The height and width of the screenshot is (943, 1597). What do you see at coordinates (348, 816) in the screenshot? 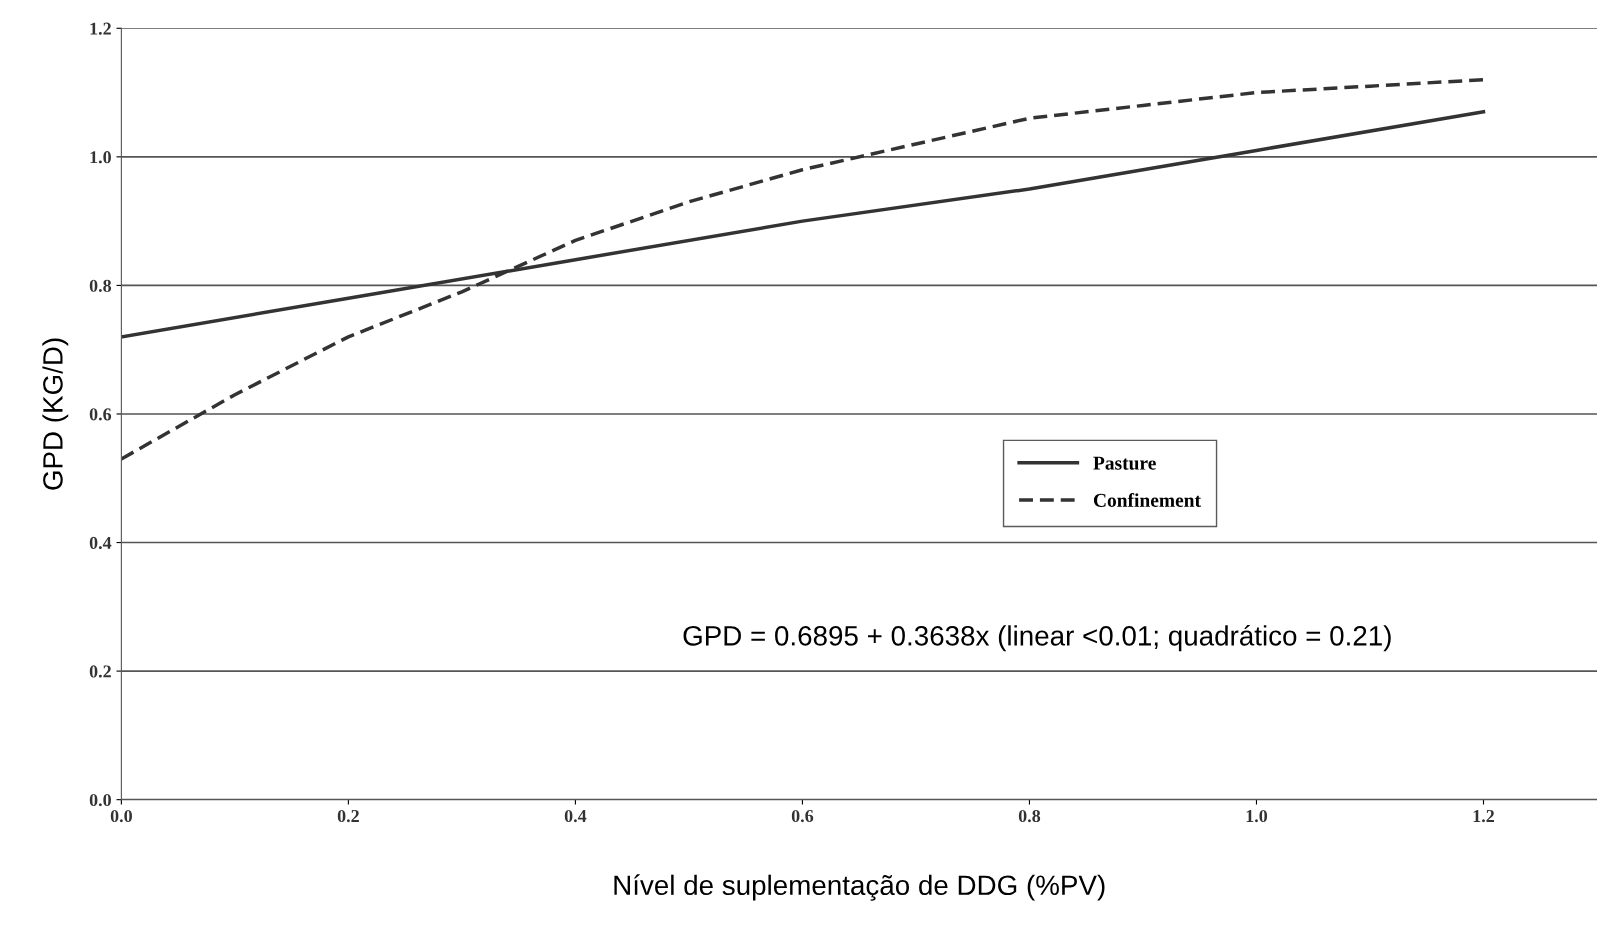
I see `x-tick-label: 0.2` at bounding box center [348, 816].